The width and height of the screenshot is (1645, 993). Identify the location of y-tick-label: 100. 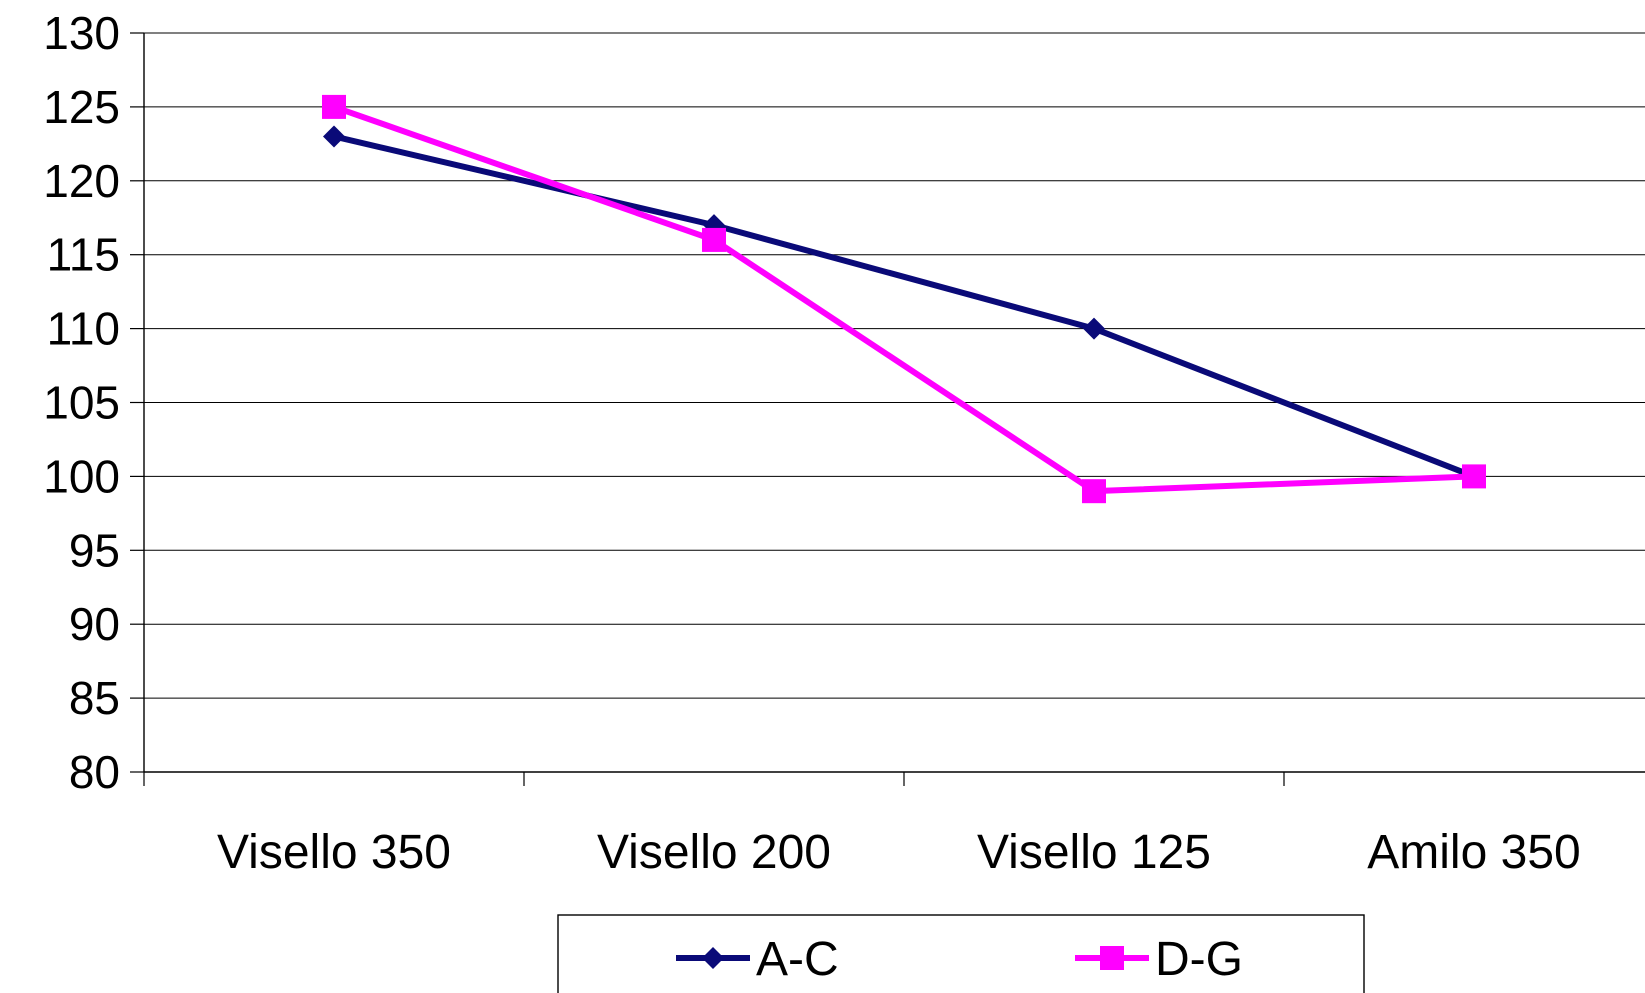
(81, 476).